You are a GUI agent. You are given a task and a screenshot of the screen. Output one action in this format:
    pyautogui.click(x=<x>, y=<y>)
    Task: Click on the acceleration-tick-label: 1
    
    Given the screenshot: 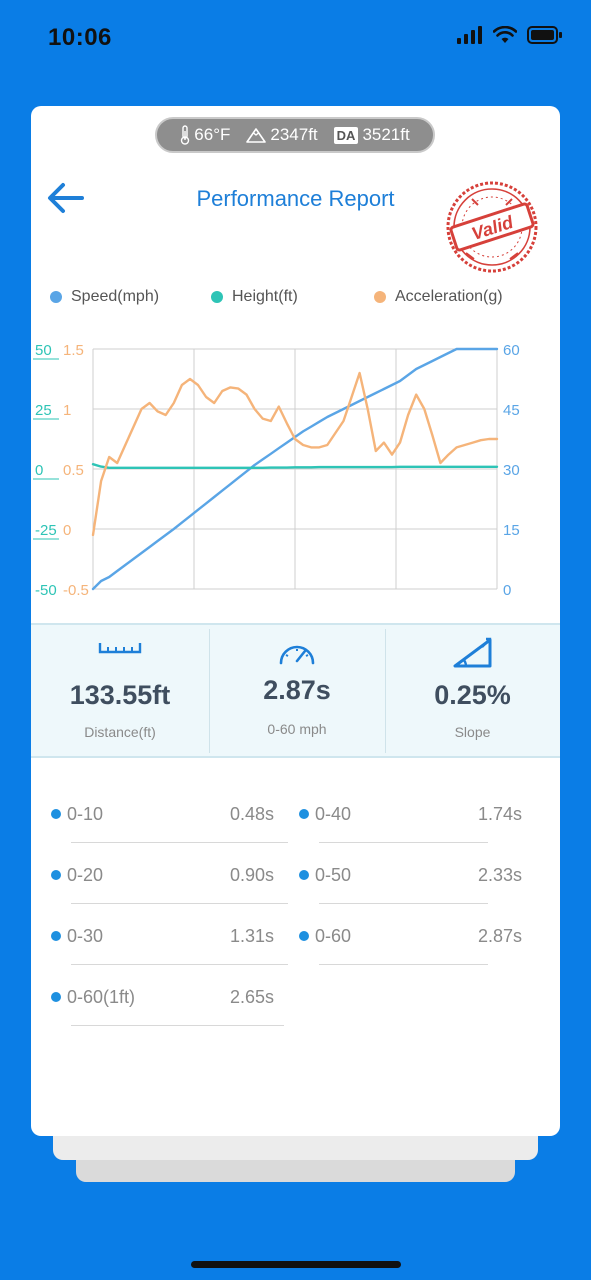 What is the action you would take?
    pyautogui.click(x=67, y=410)
    